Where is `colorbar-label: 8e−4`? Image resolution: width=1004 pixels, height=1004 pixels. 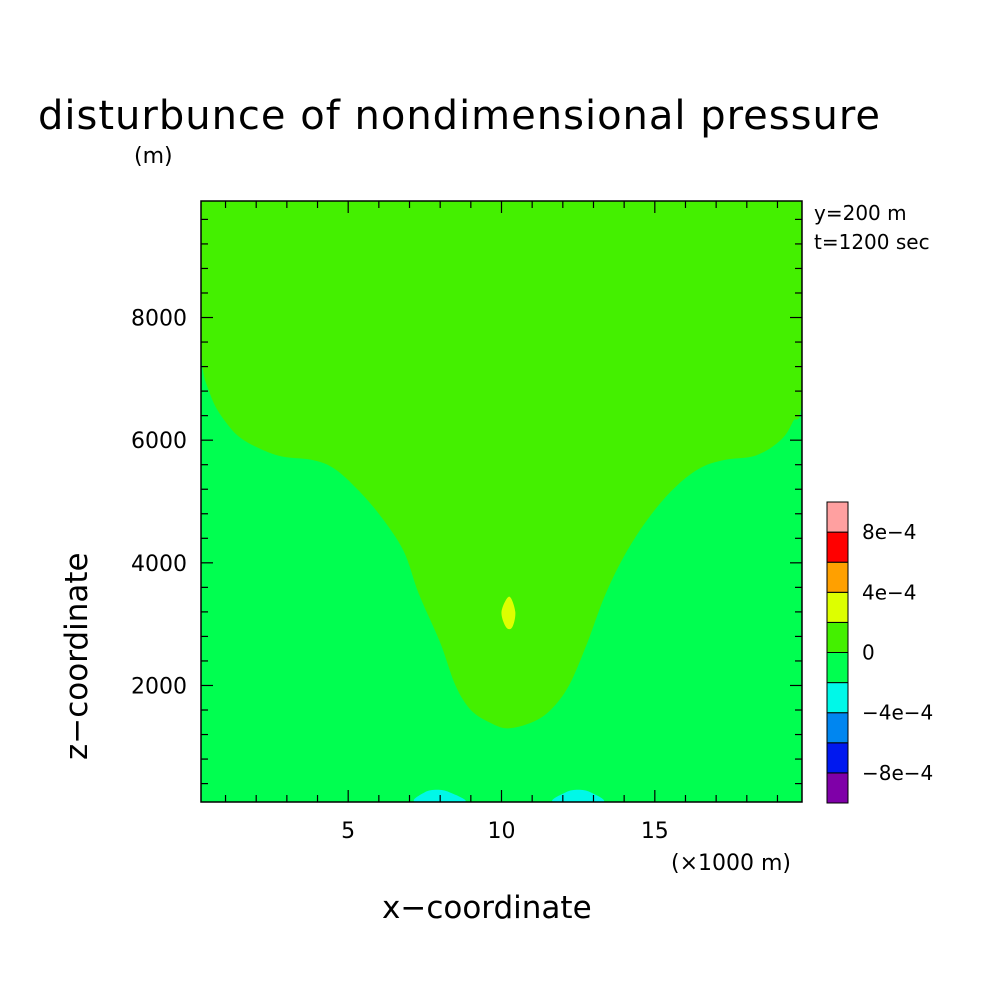
colorbar-label: 8e−4 is located at coordinates (889, 532).